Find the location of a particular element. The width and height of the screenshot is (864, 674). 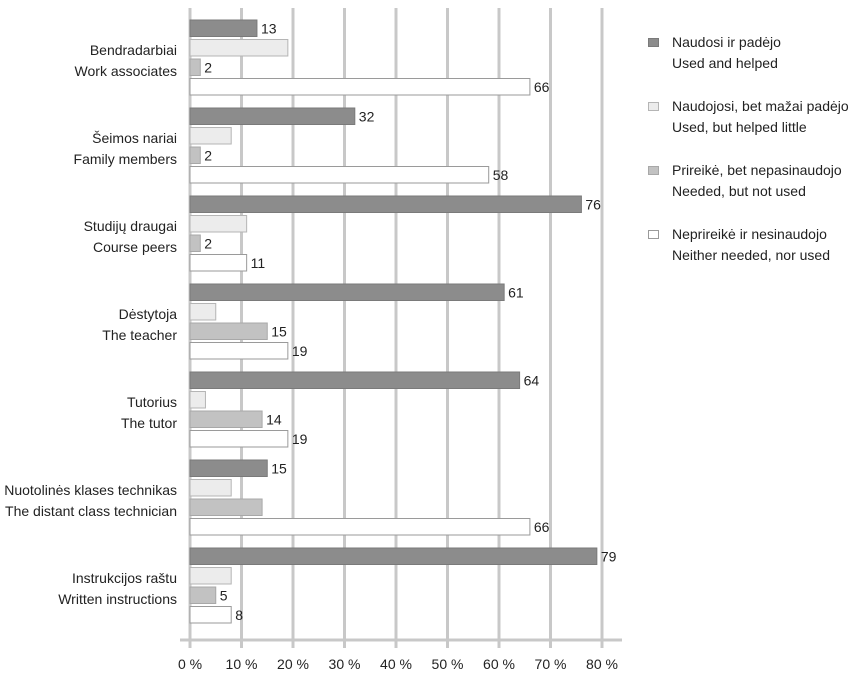

data-label: 5 is located at coordinates (224, 595).